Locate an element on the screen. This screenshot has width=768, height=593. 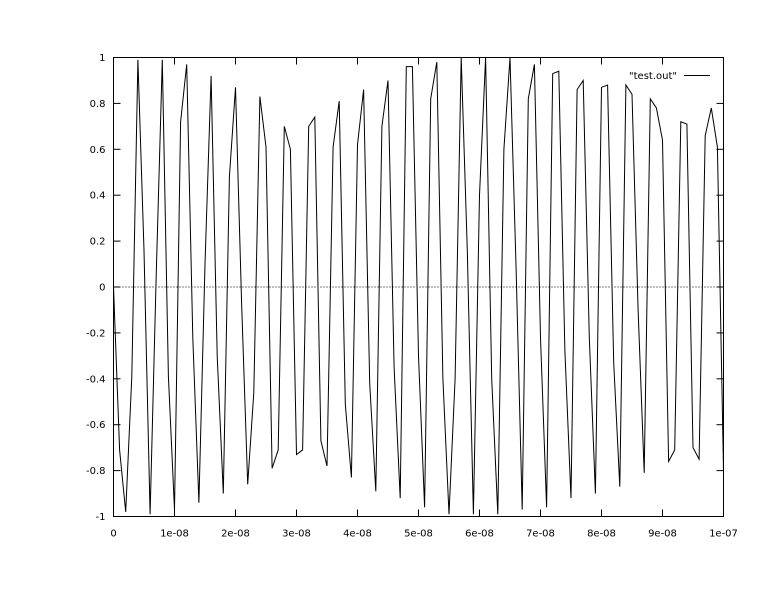
x-tick-label: 3e-08 is located at coordinates (296, 534).